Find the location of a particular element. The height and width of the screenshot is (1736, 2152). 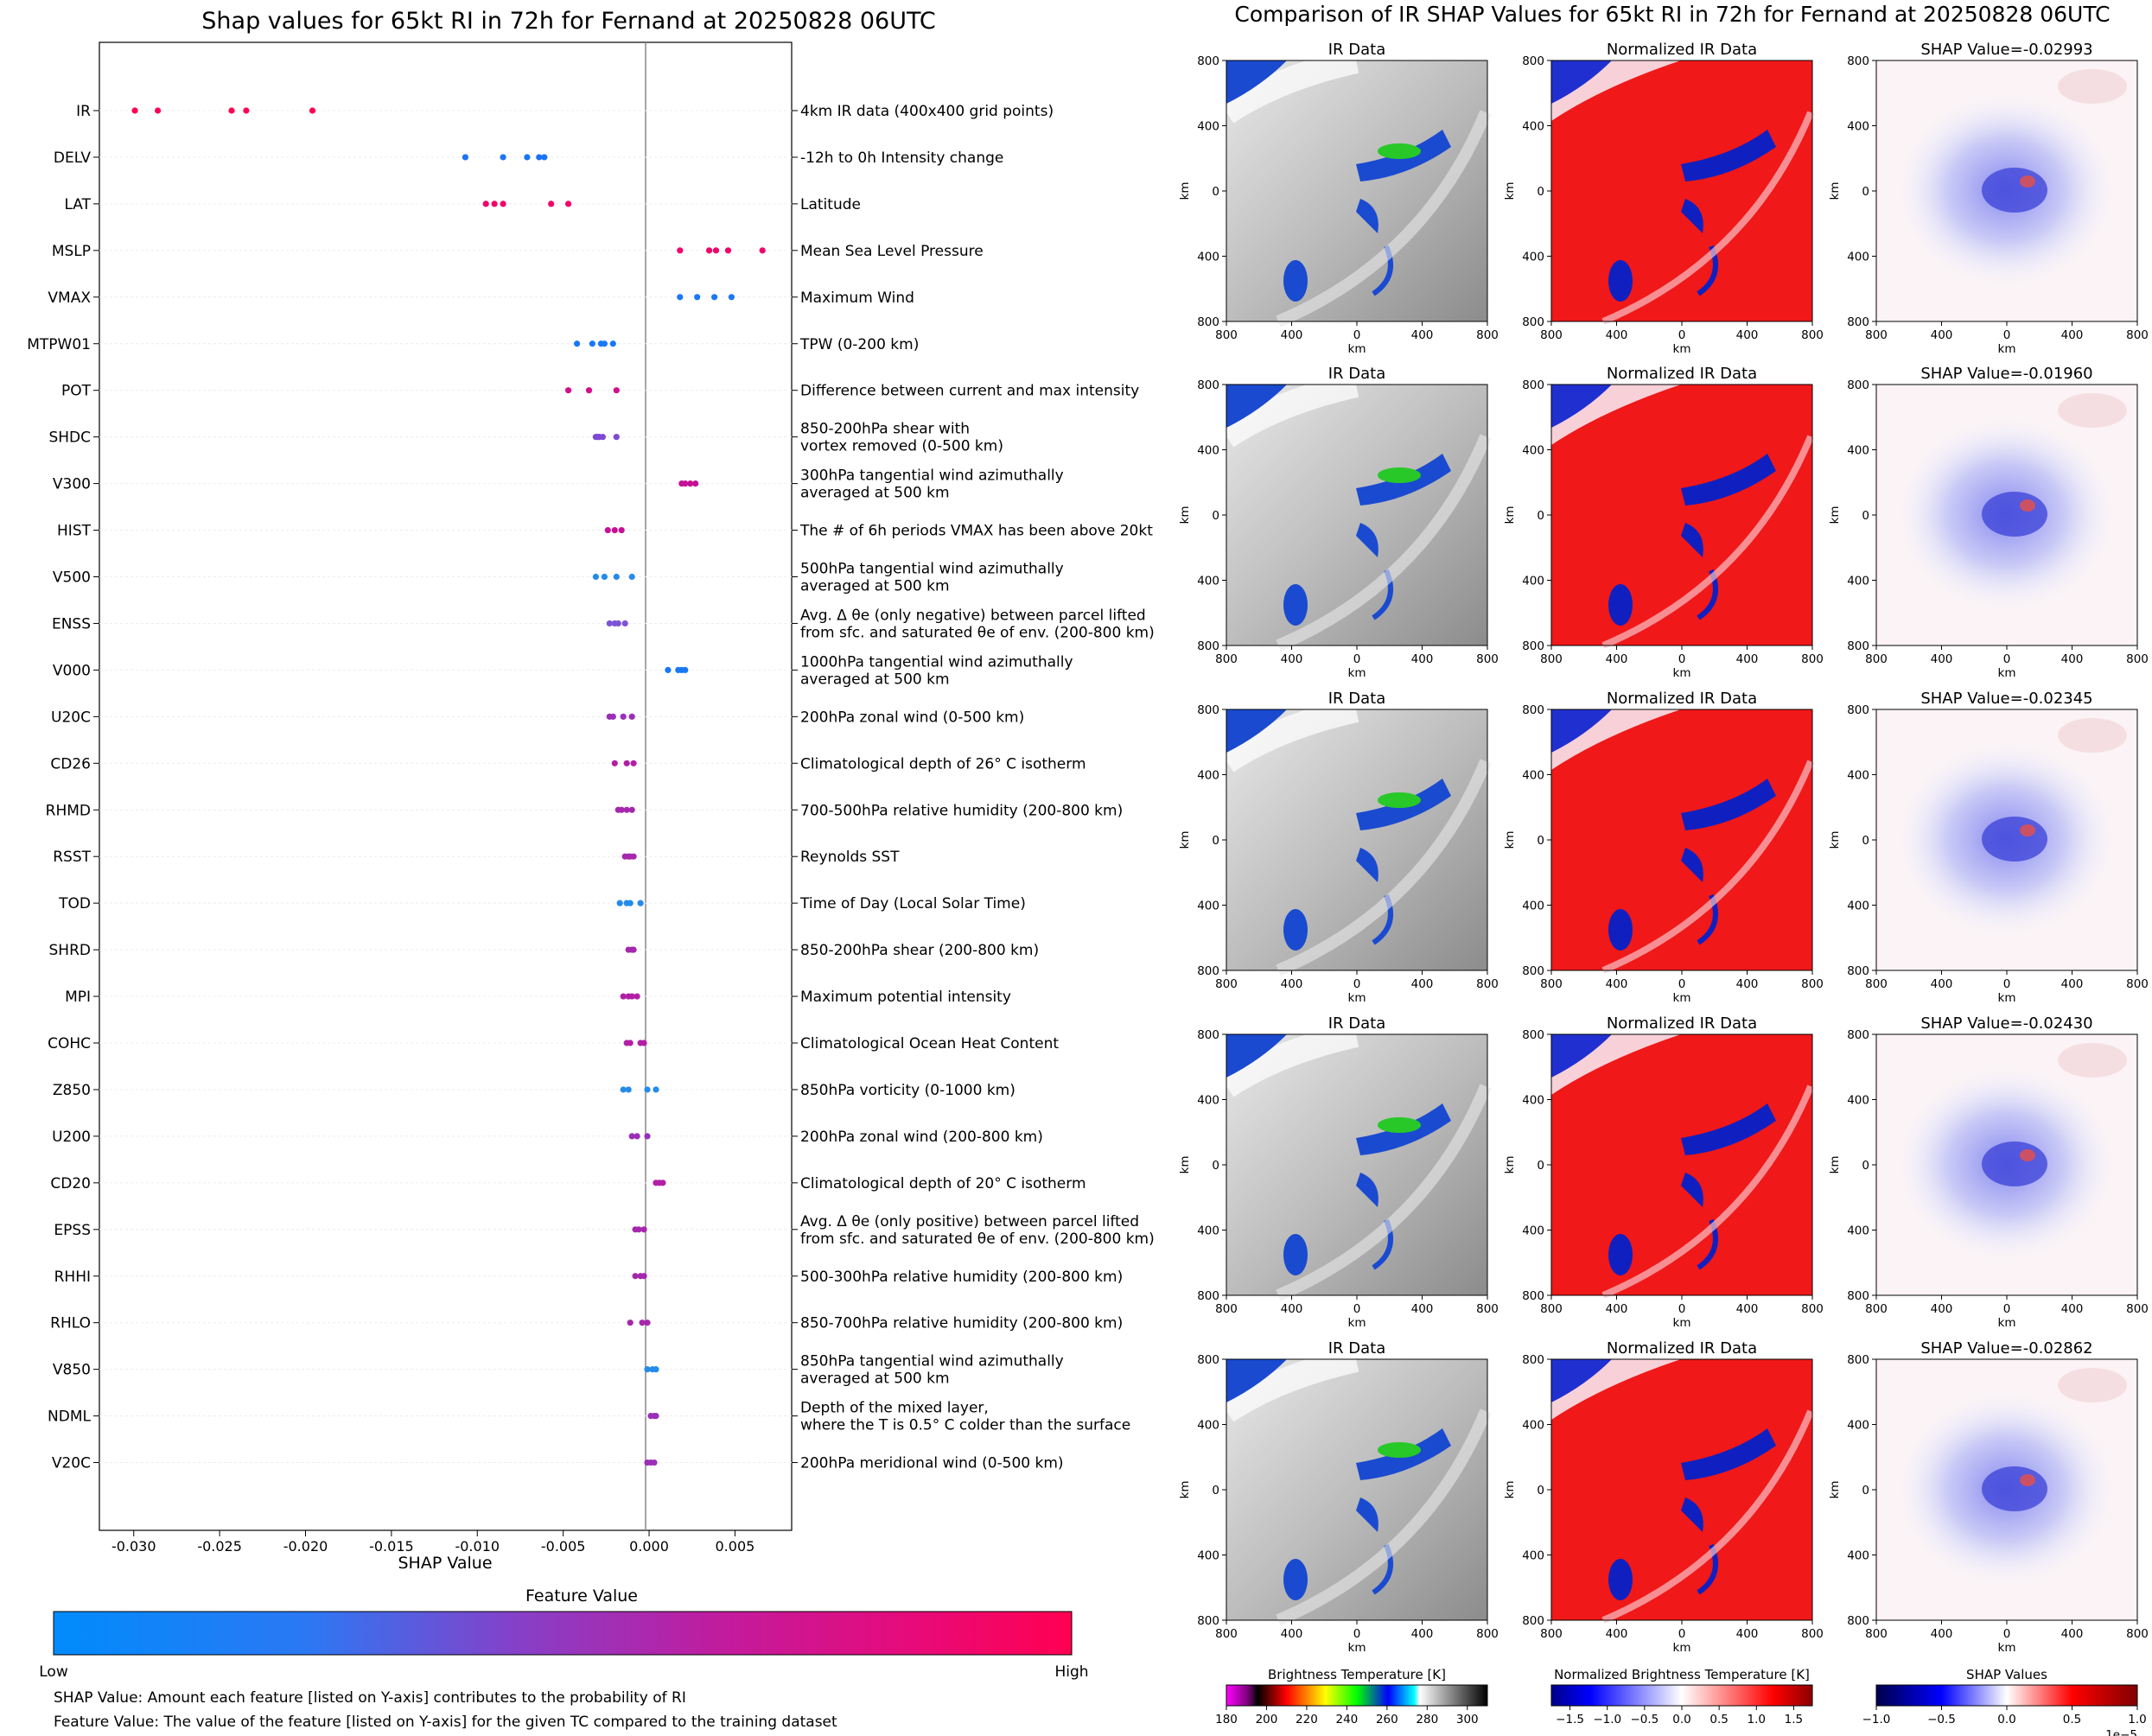

warm-band is located at coordinates (1707, 867).